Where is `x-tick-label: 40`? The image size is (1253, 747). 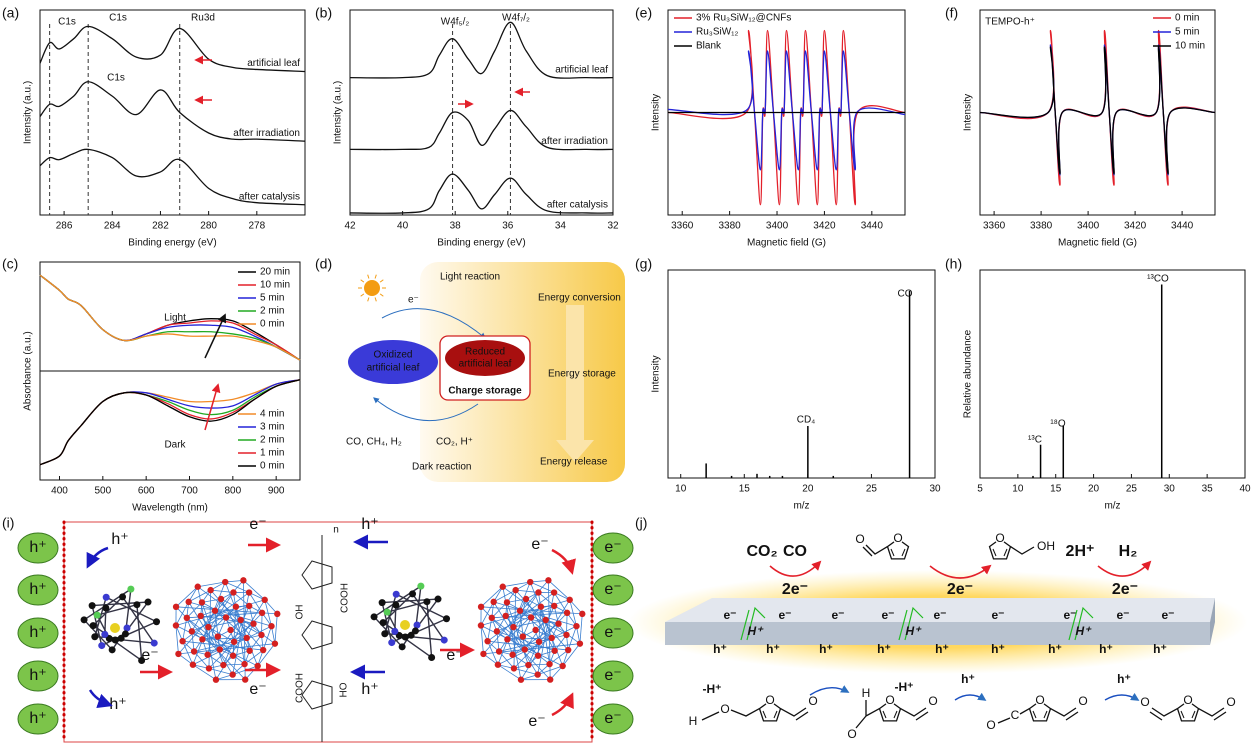 x-tick-label: 40 is located at coordinates (1245, 489).